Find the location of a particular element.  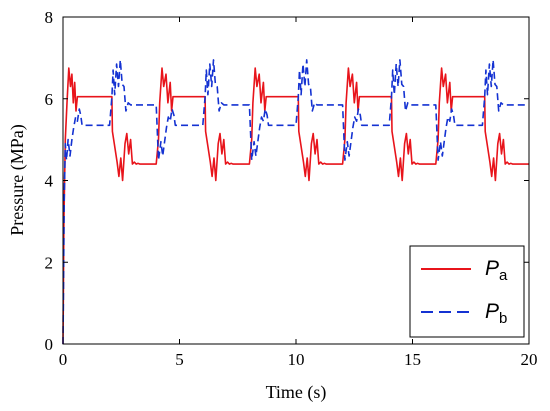

legend-label-pa-sub: a is located at coordinates (503, 275).